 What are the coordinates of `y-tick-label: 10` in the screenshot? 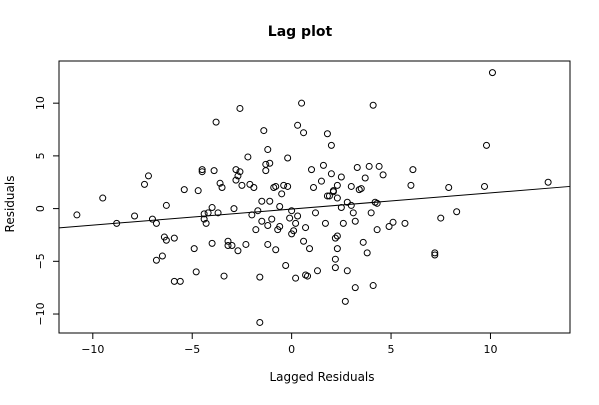 It's located at (40, 103).